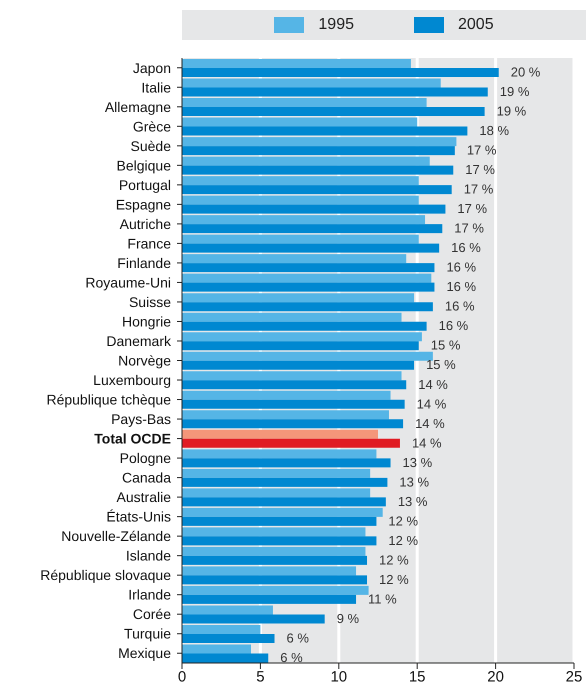 This screenshot has width=586, height=695. Describe the element at coordinates (146, 224) in the screenshot. I see `y-tick-label: Autriche` at that location.